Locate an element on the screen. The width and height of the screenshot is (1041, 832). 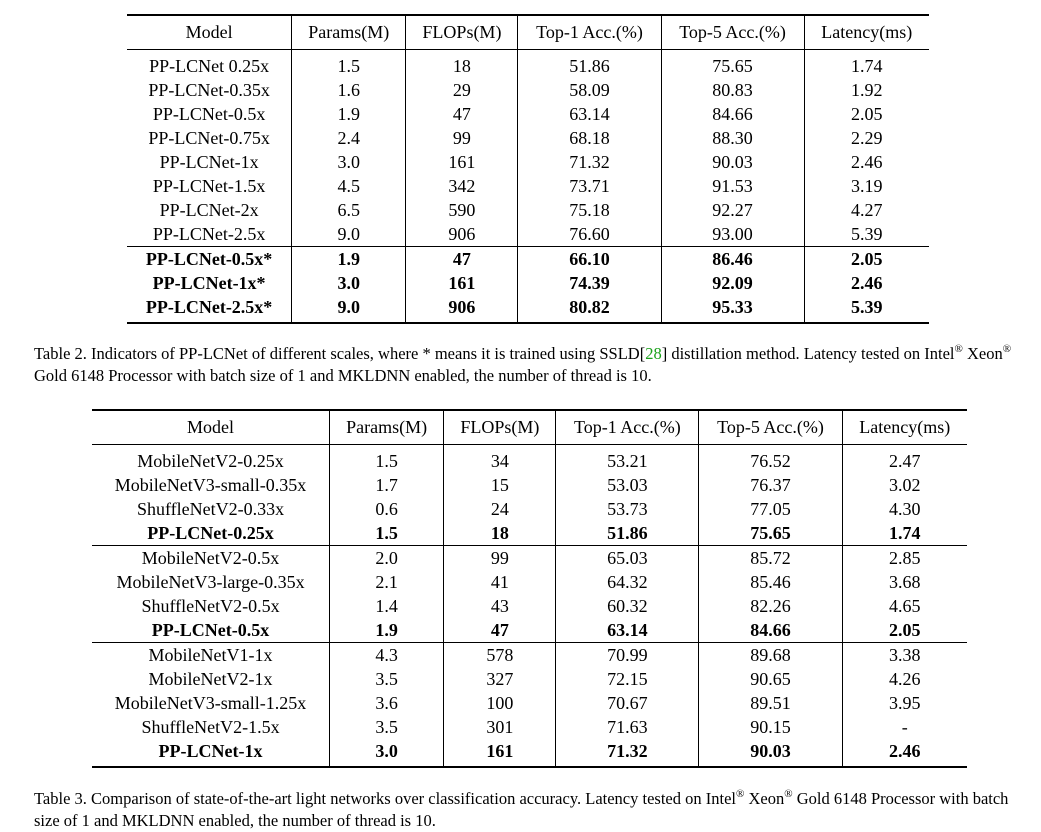
cell-flops: 24 is located at coordinates (500, 509).